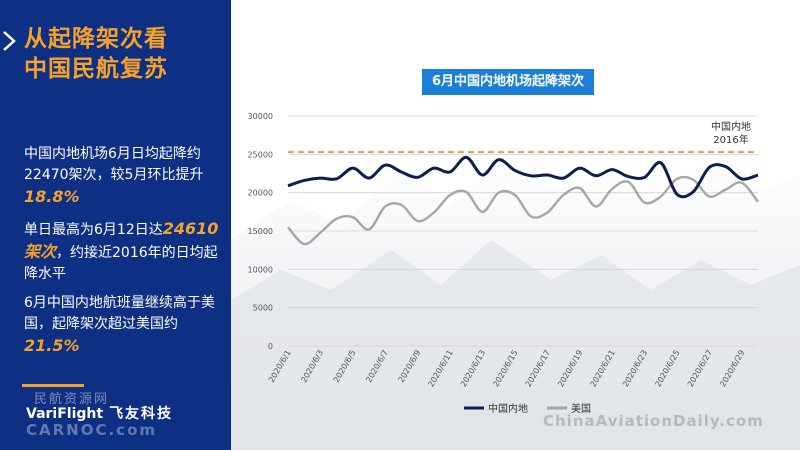 The image size is (800, 450). Describe the element at coordinates (260, 269) in the screenshot. I see `y-tick-label: 10000` at that location.